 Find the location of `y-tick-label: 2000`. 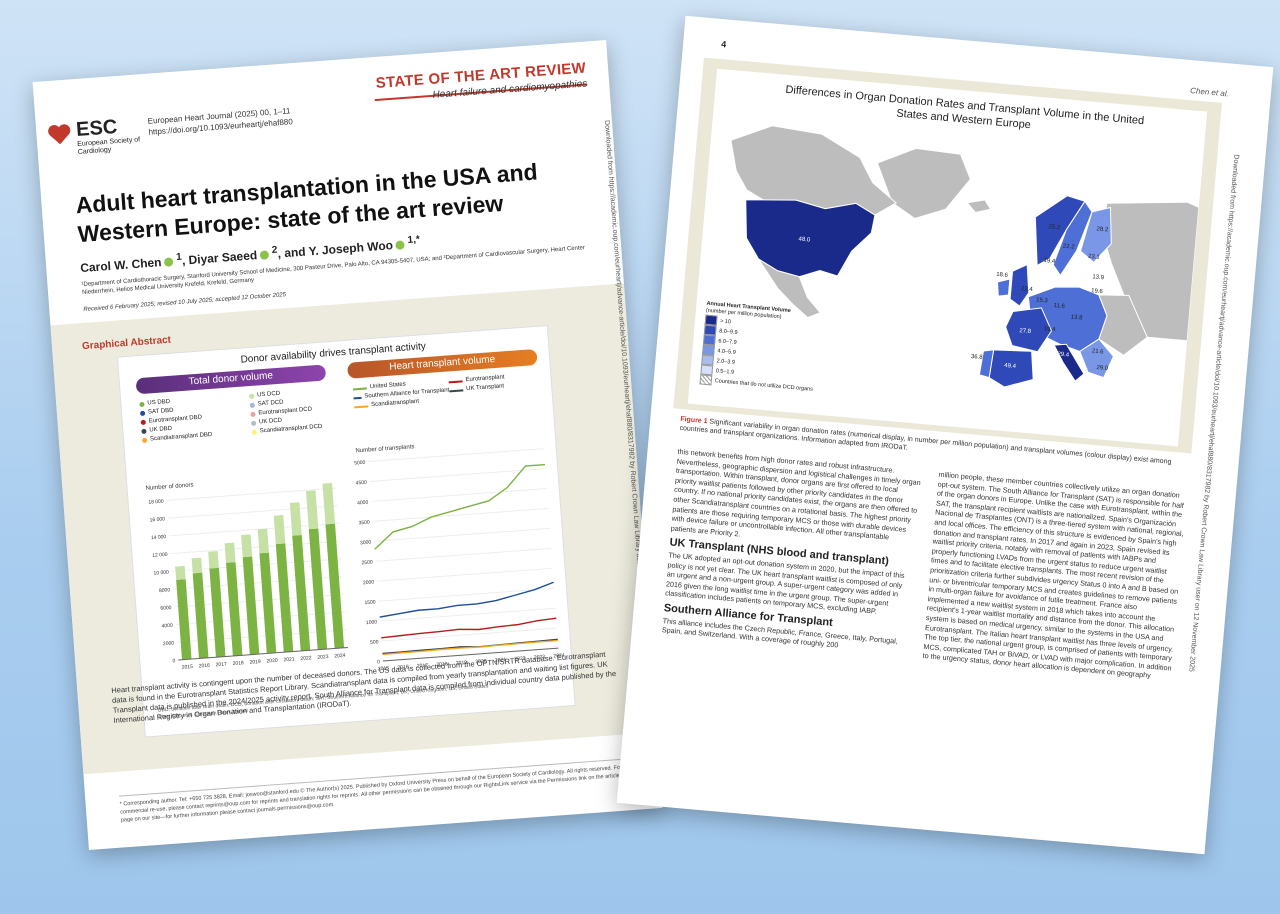

y-tick-label: 2000 is located at coordinates (369, 582).